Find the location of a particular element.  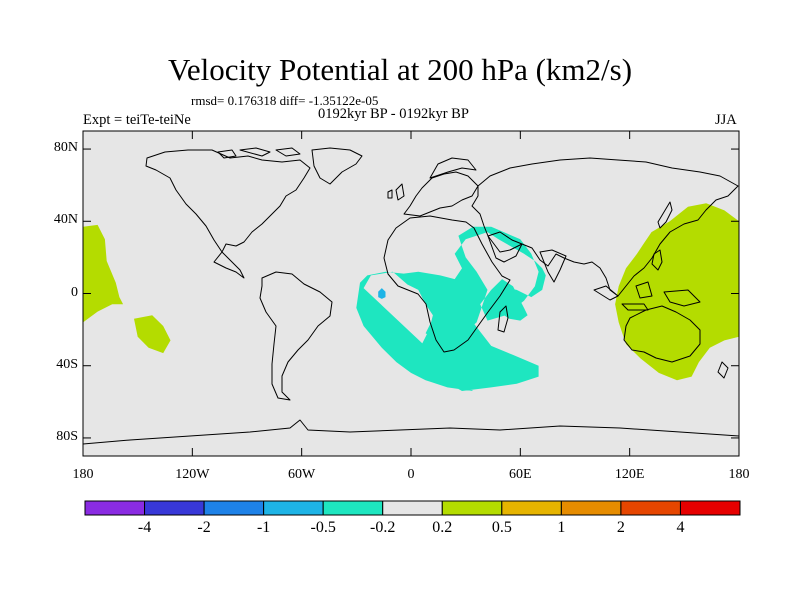

coast-arabia is located at coordinates (505, 247).